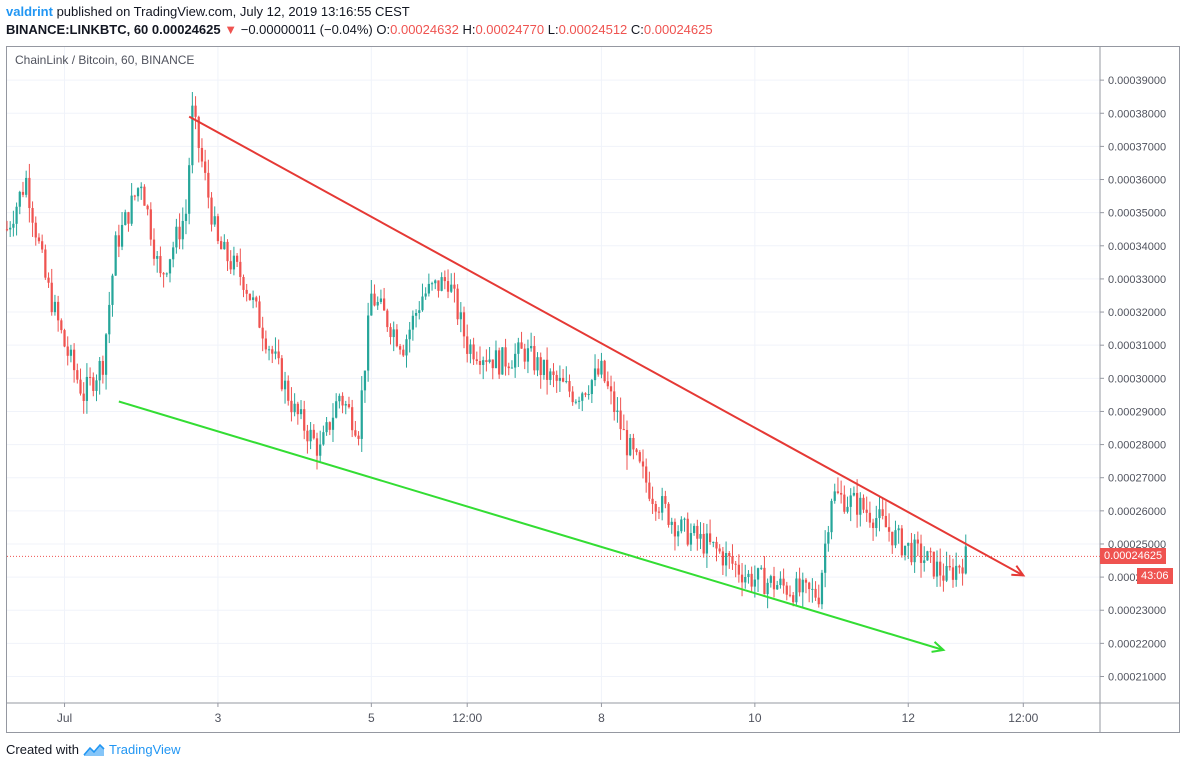  I want to click on x-tick-label: 3, so click(218, 718).